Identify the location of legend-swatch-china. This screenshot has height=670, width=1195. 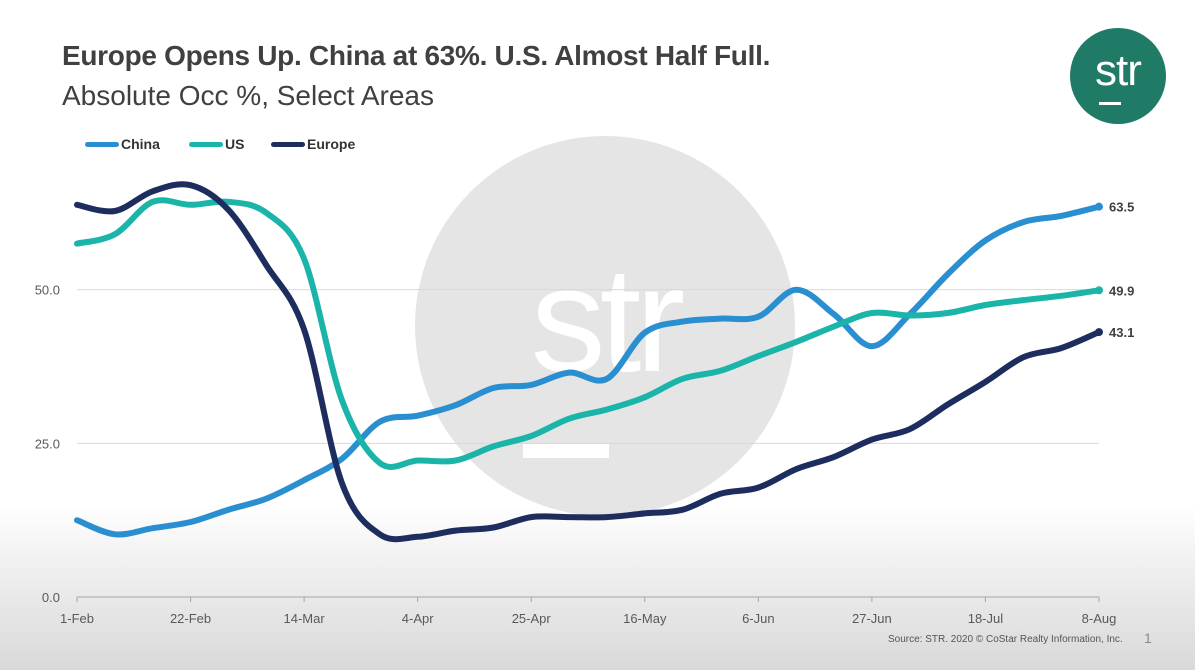
(102, 144).